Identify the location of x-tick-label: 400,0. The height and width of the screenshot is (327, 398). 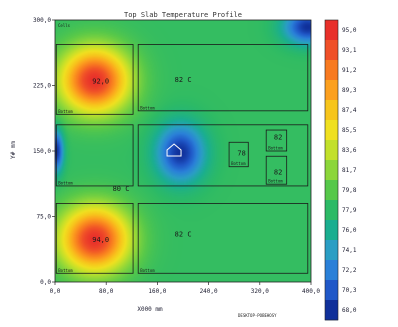
(311, 291).